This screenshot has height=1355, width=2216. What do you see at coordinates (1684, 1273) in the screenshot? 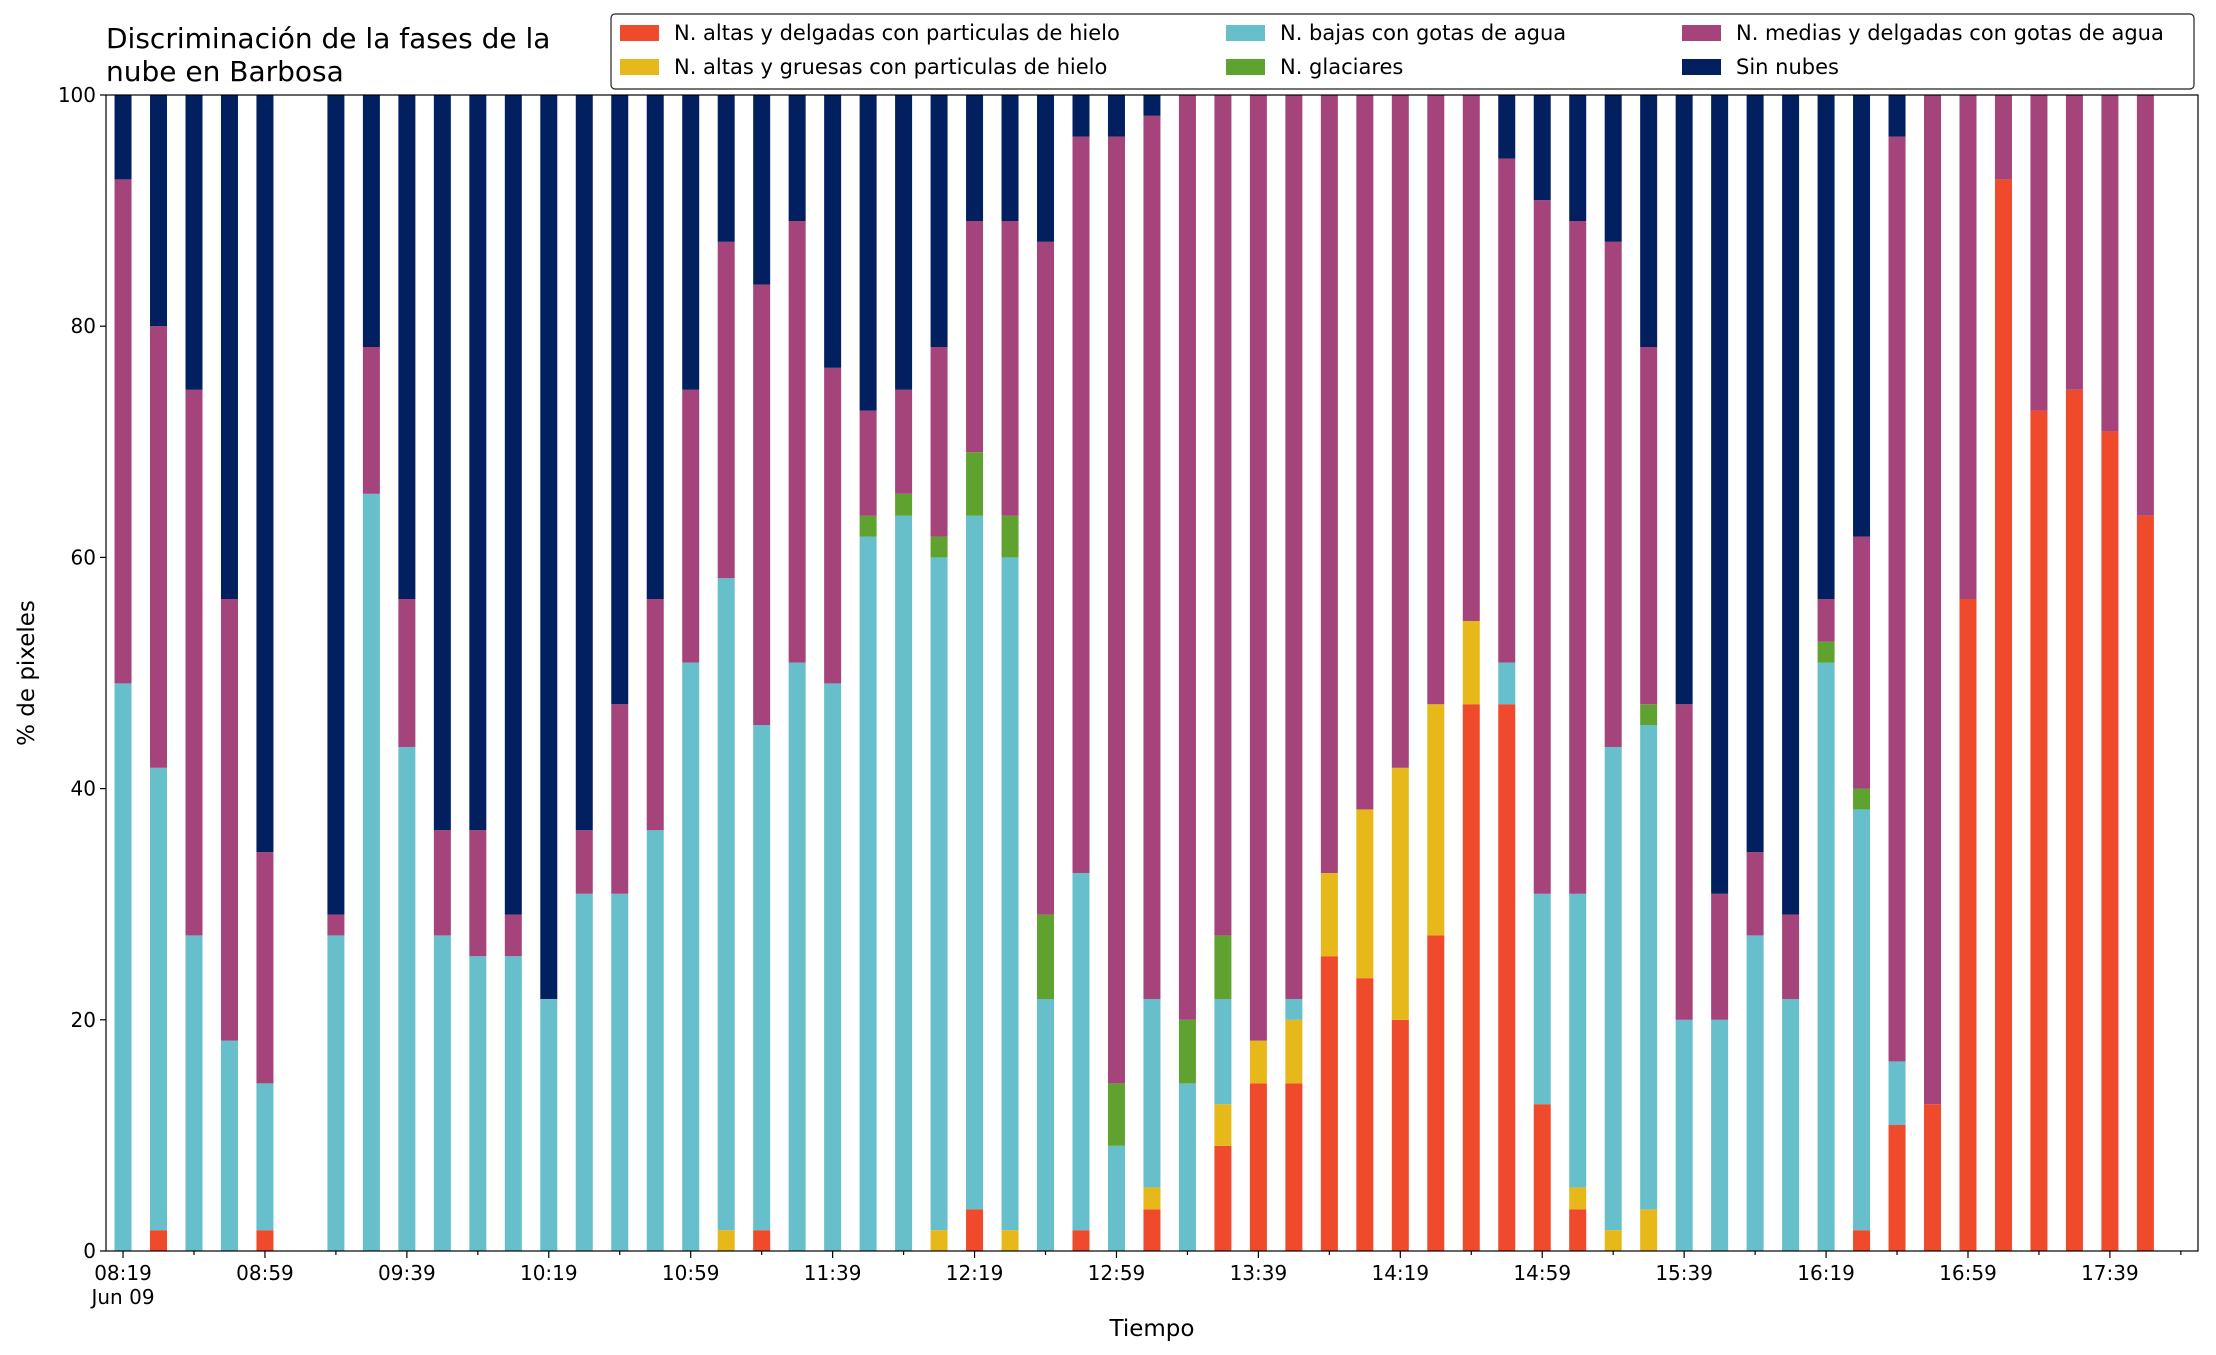
I see `x-tick-label: 15:39` at bounding box center [1684, 1273].